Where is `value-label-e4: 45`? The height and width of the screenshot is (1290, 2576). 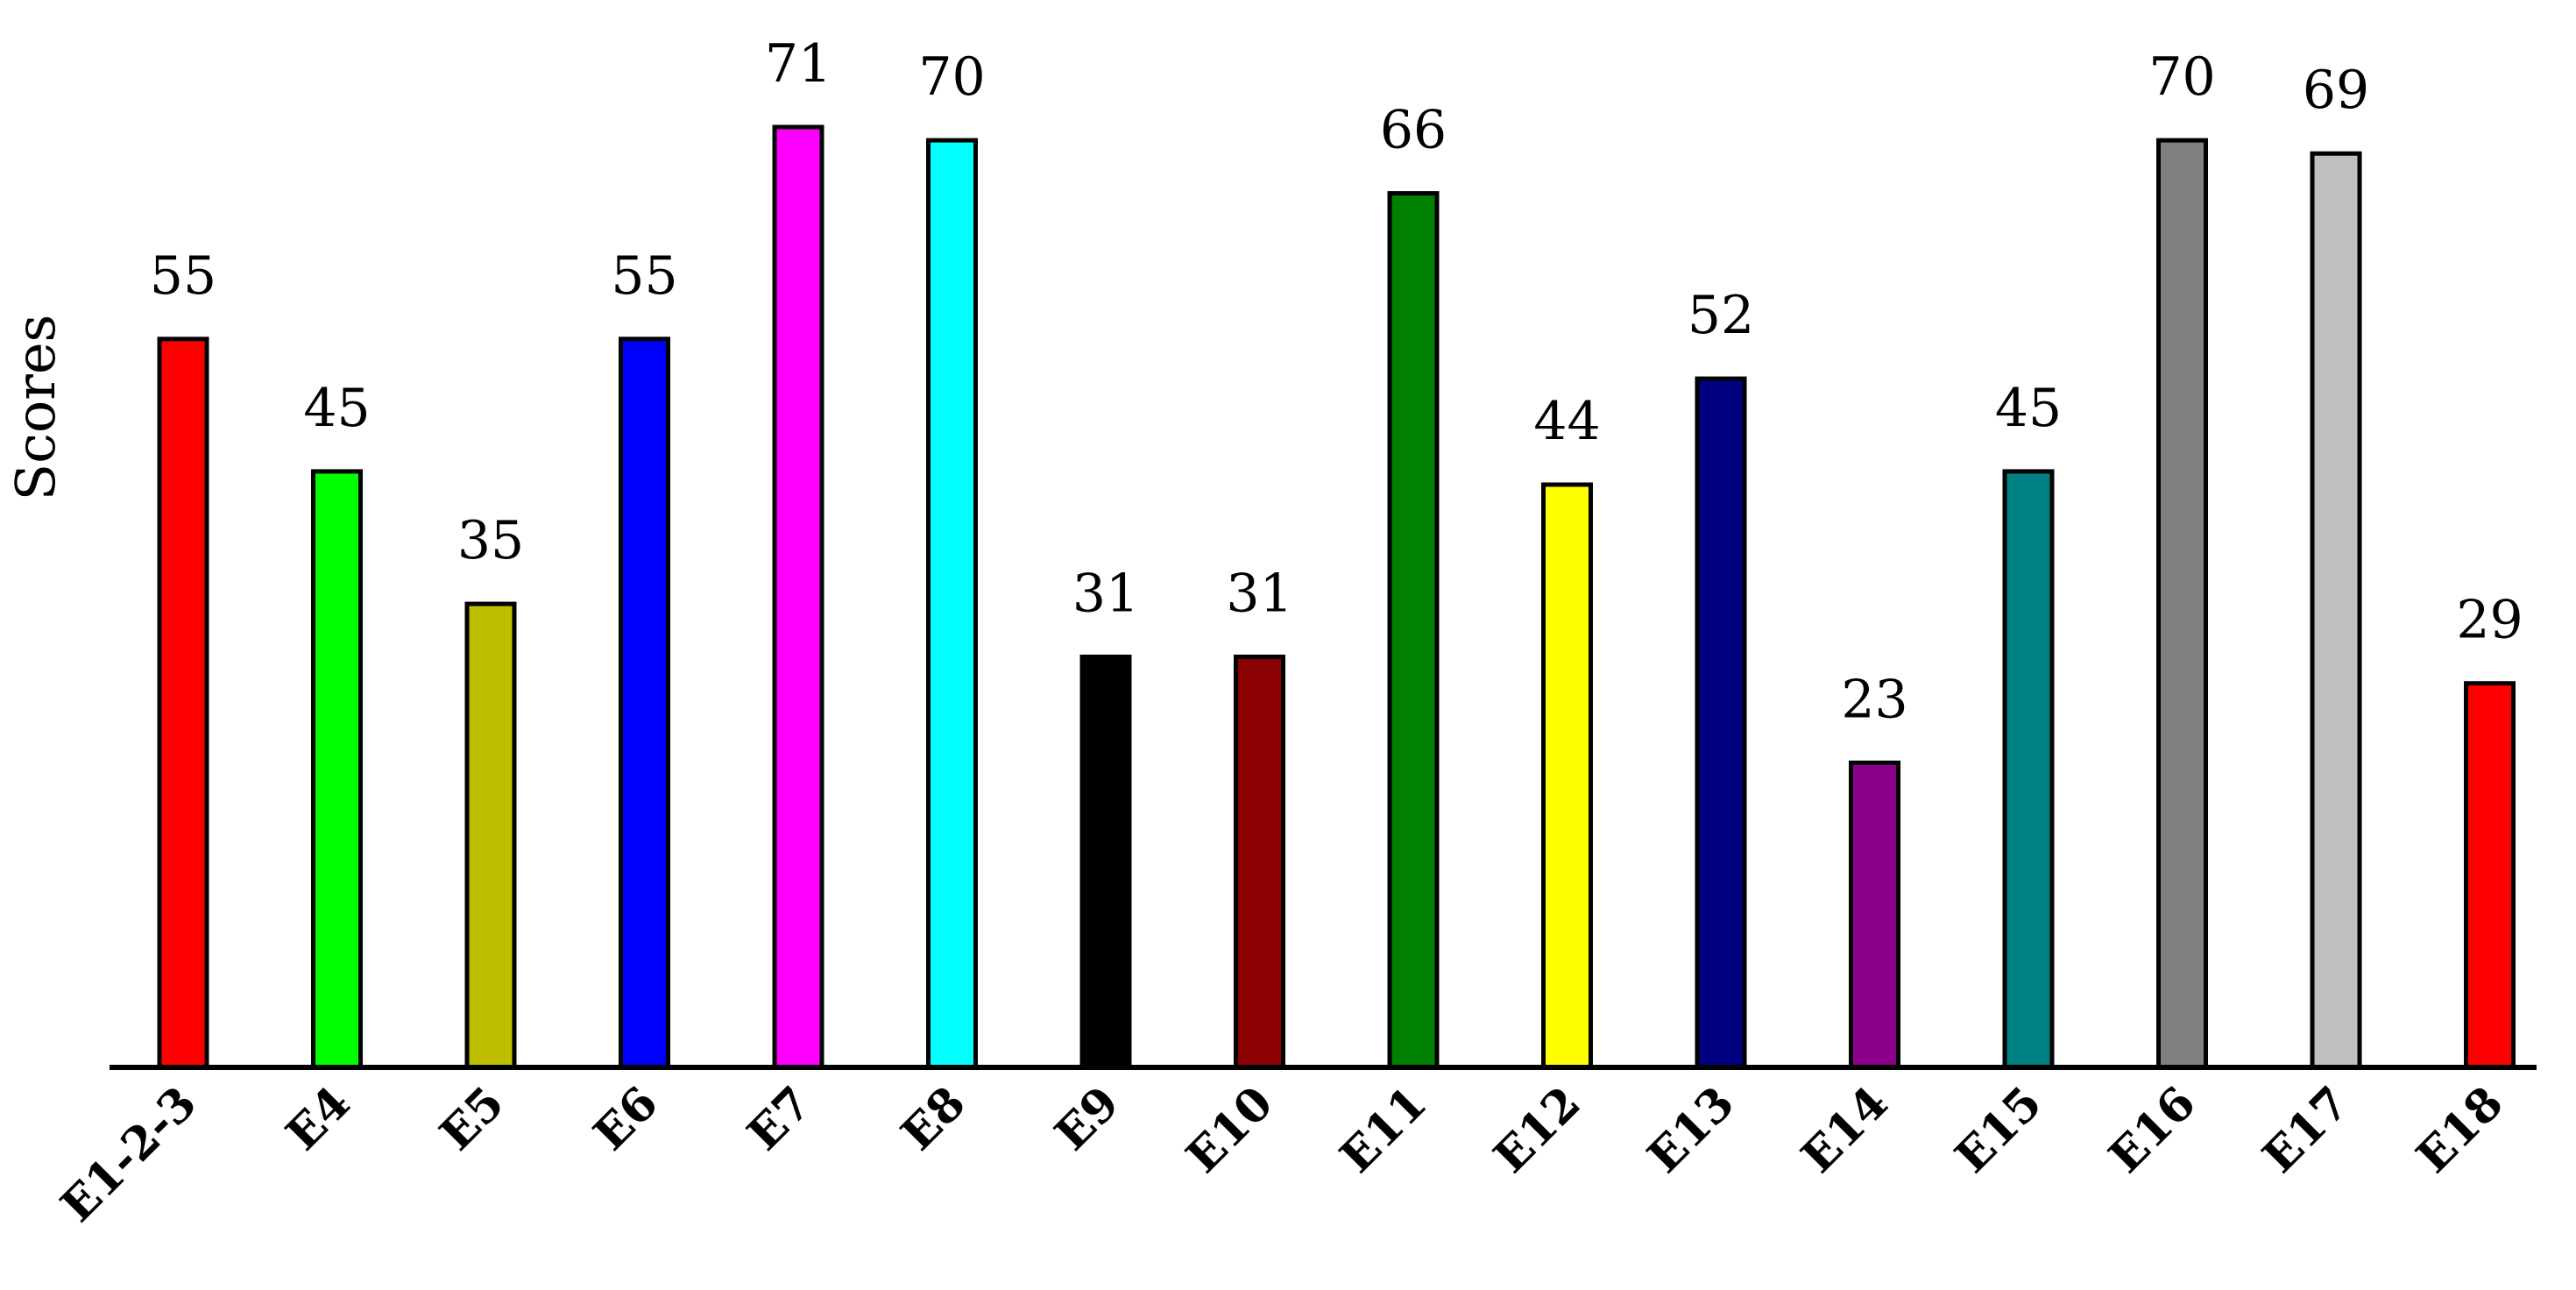 value-label-e4: 45 is located at coordinates (336, 408).